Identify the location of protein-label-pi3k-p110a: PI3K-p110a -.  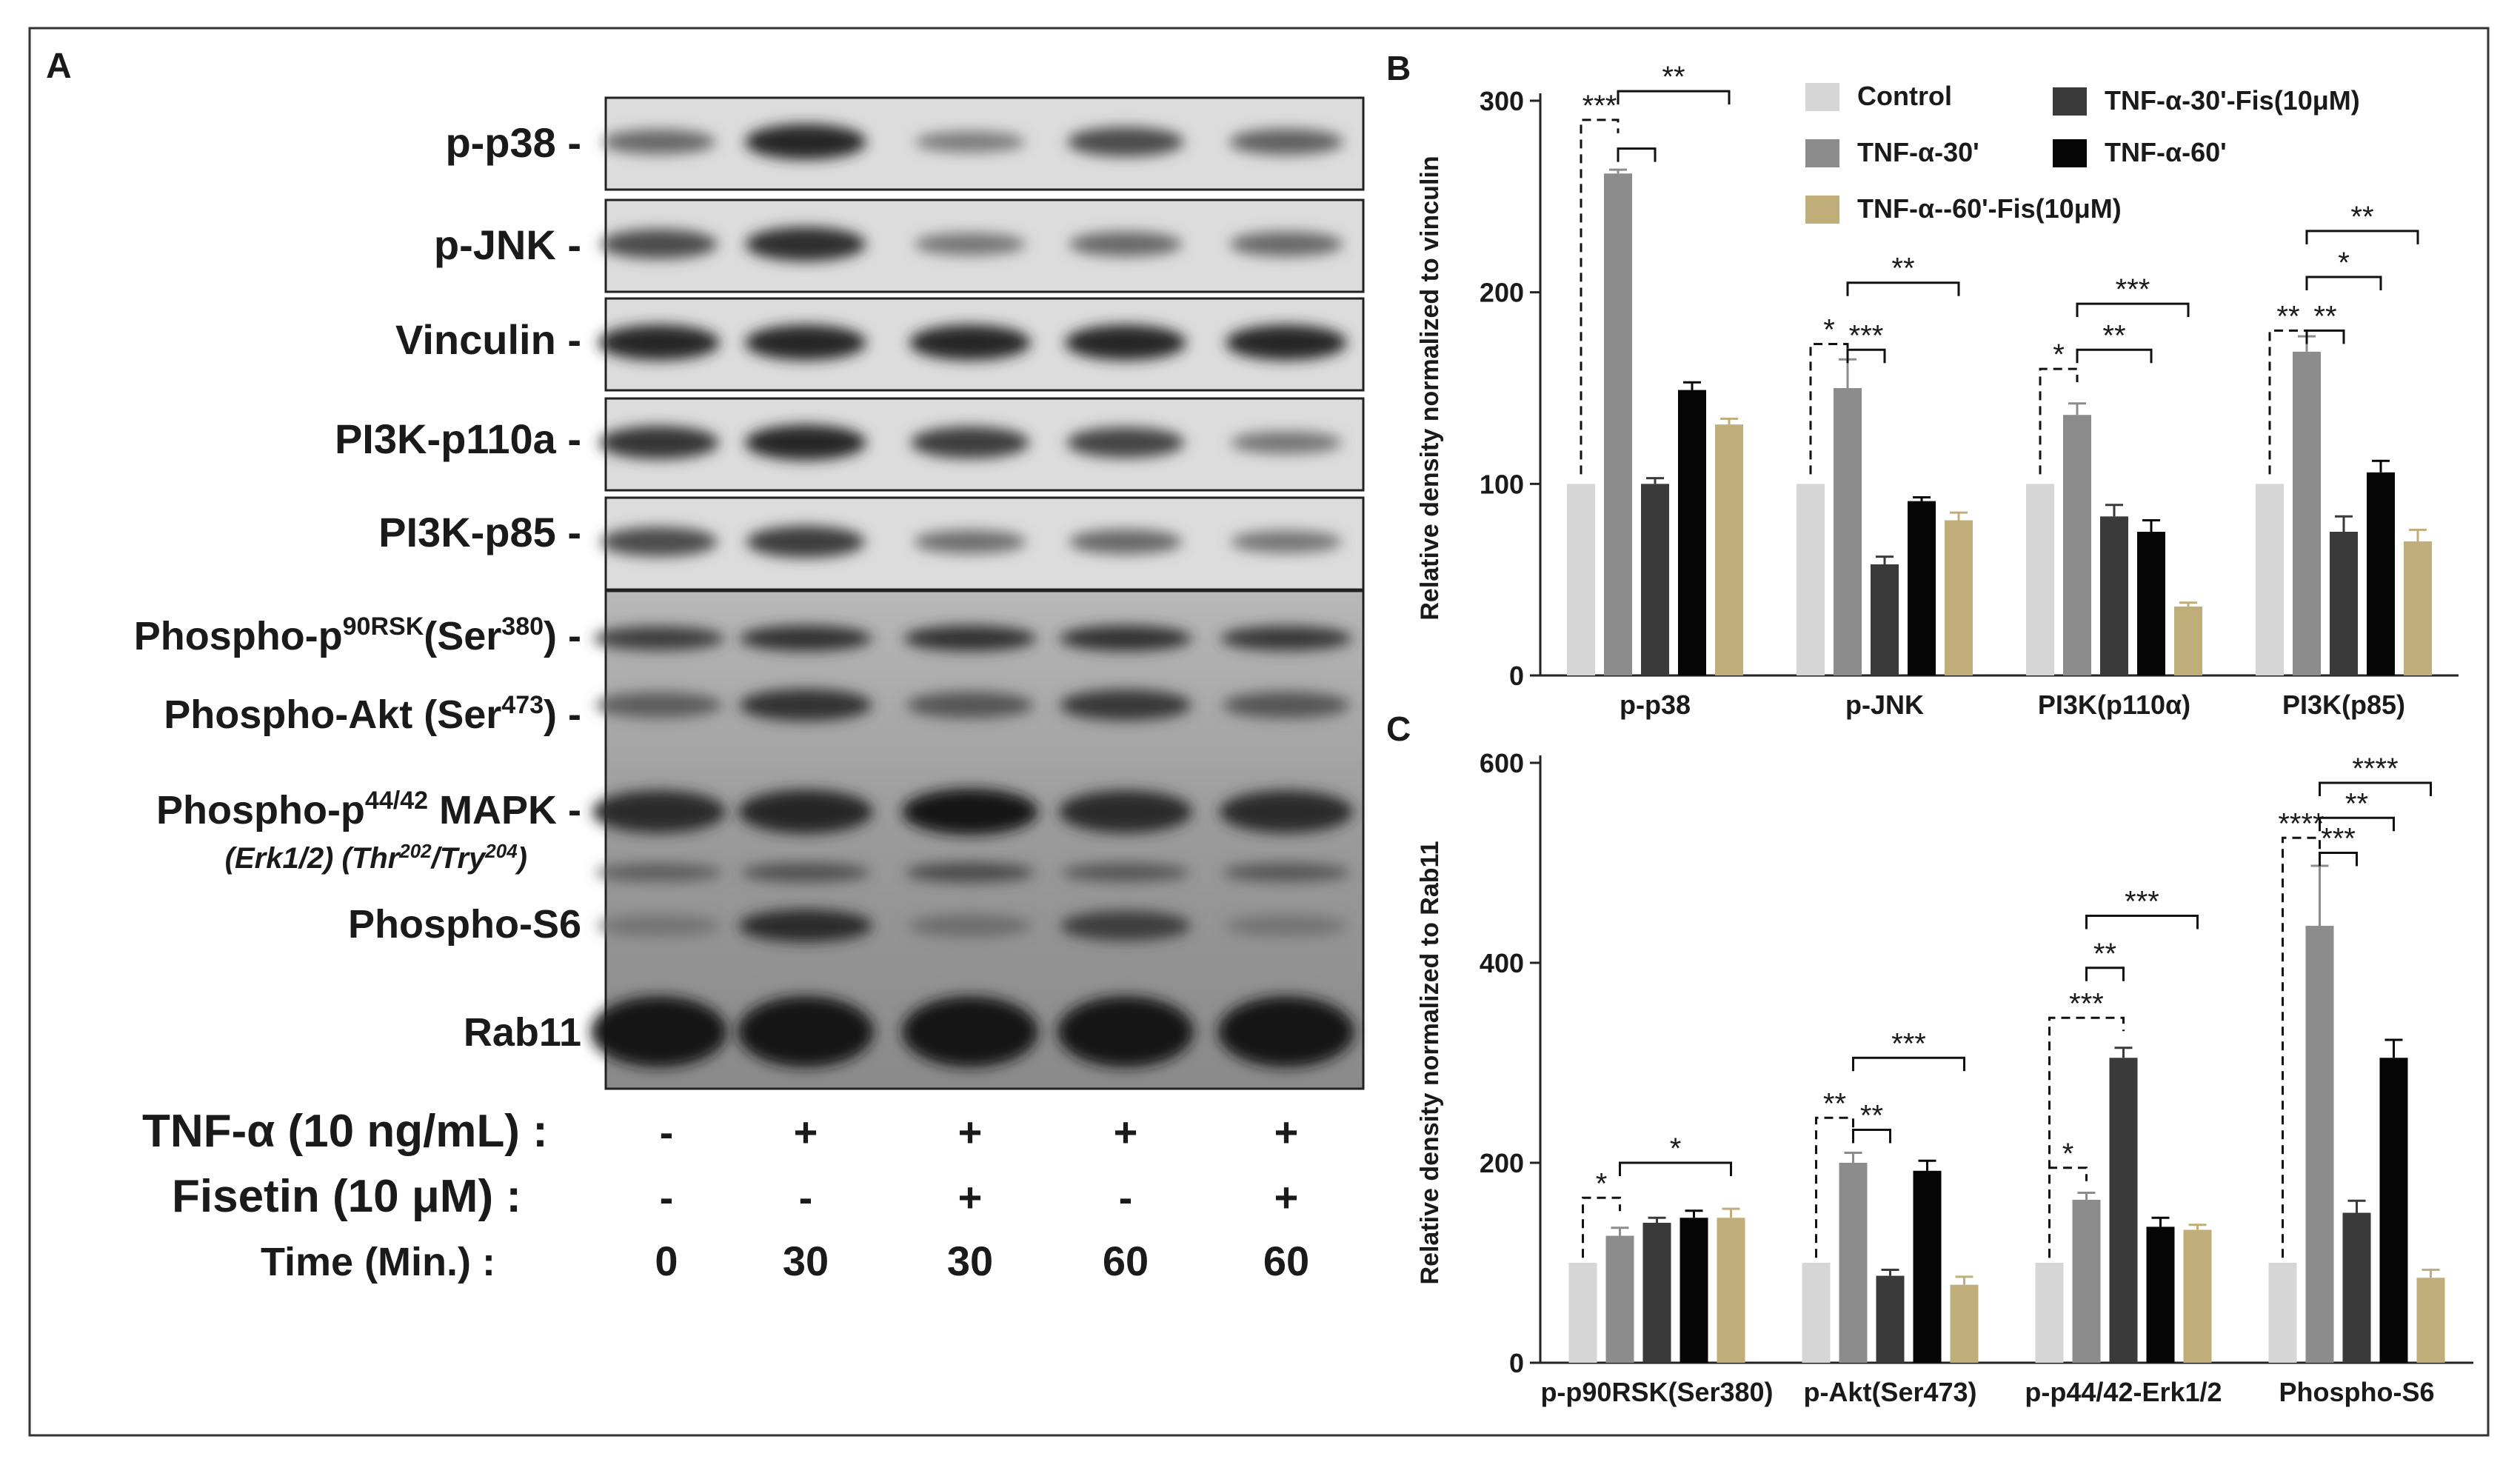
(458, 439).